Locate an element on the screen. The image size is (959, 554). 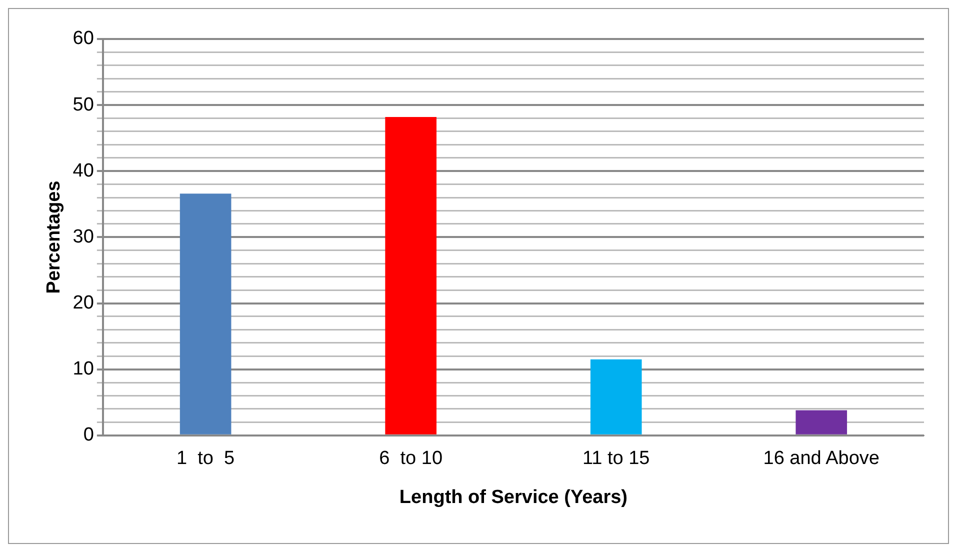
x-tick-label: 1 to 5 is located at coordinates (205, 459).